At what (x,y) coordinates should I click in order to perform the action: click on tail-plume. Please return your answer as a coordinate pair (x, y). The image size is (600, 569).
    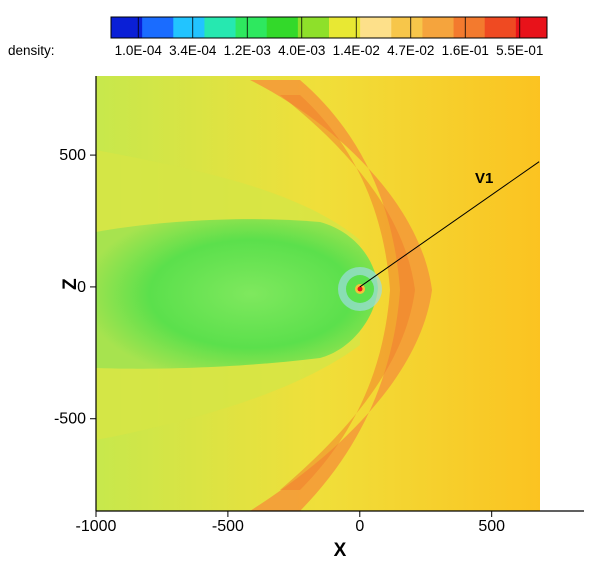
    Looking at the image, I should click on (237, 294).